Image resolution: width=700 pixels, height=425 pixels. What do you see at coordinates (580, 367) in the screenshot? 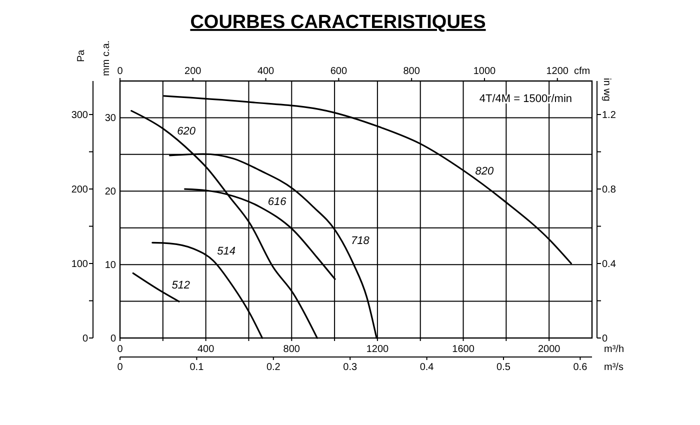
I see `text: 0.6` at bounding box center [580, 367].